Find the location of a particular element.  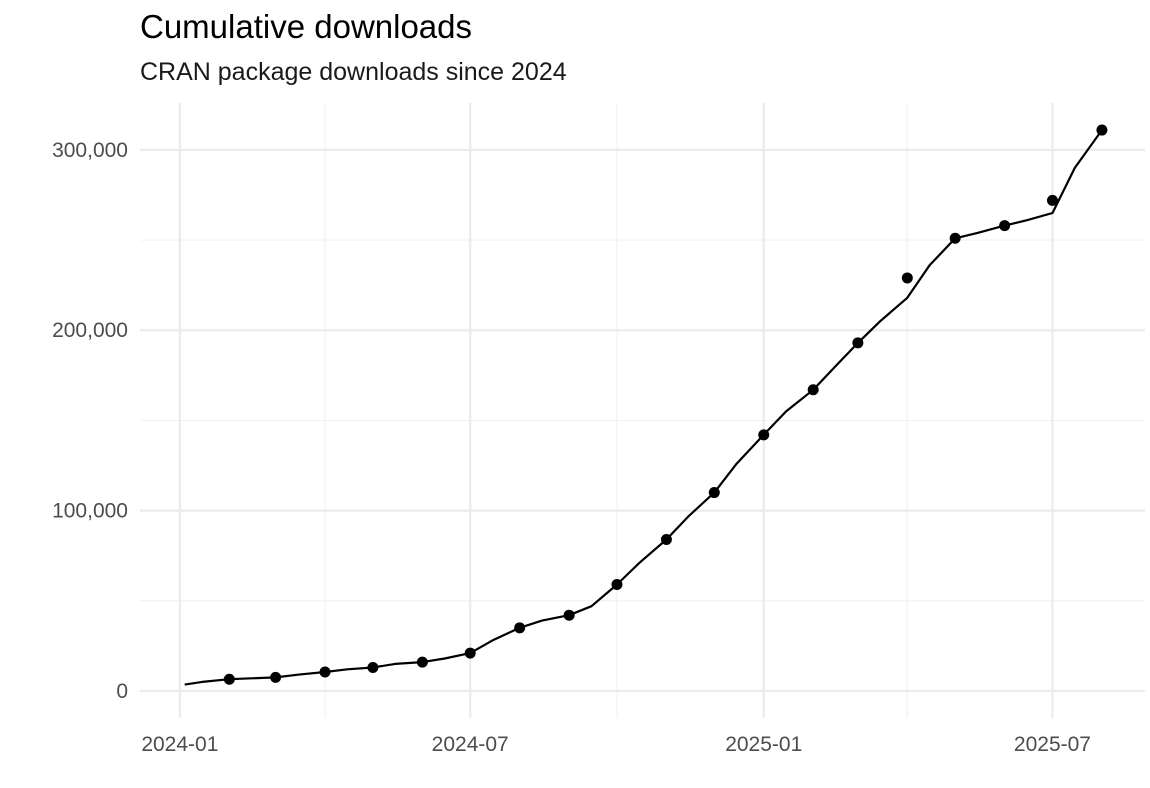

x-axis: 2024-01 2024-07 2025-01 2025-07 is located at coordinates (616, 744).